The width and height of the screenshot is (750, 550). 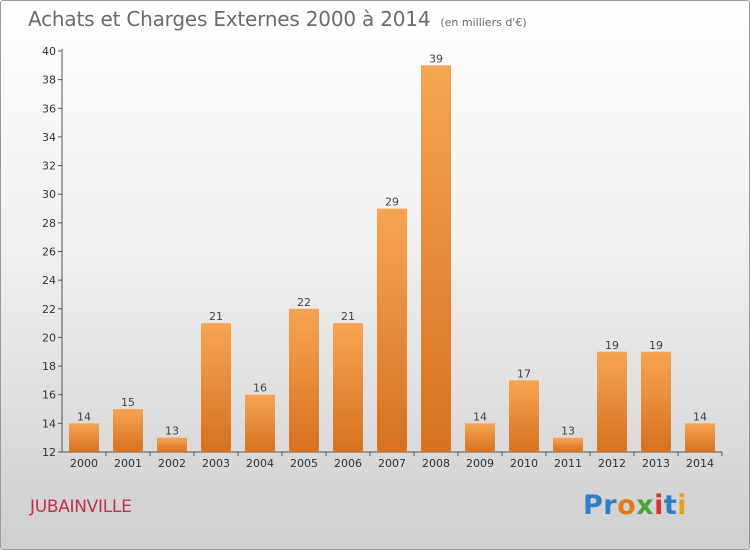 I want to click on y-tick-label: 20, so click(x=49, y=337).